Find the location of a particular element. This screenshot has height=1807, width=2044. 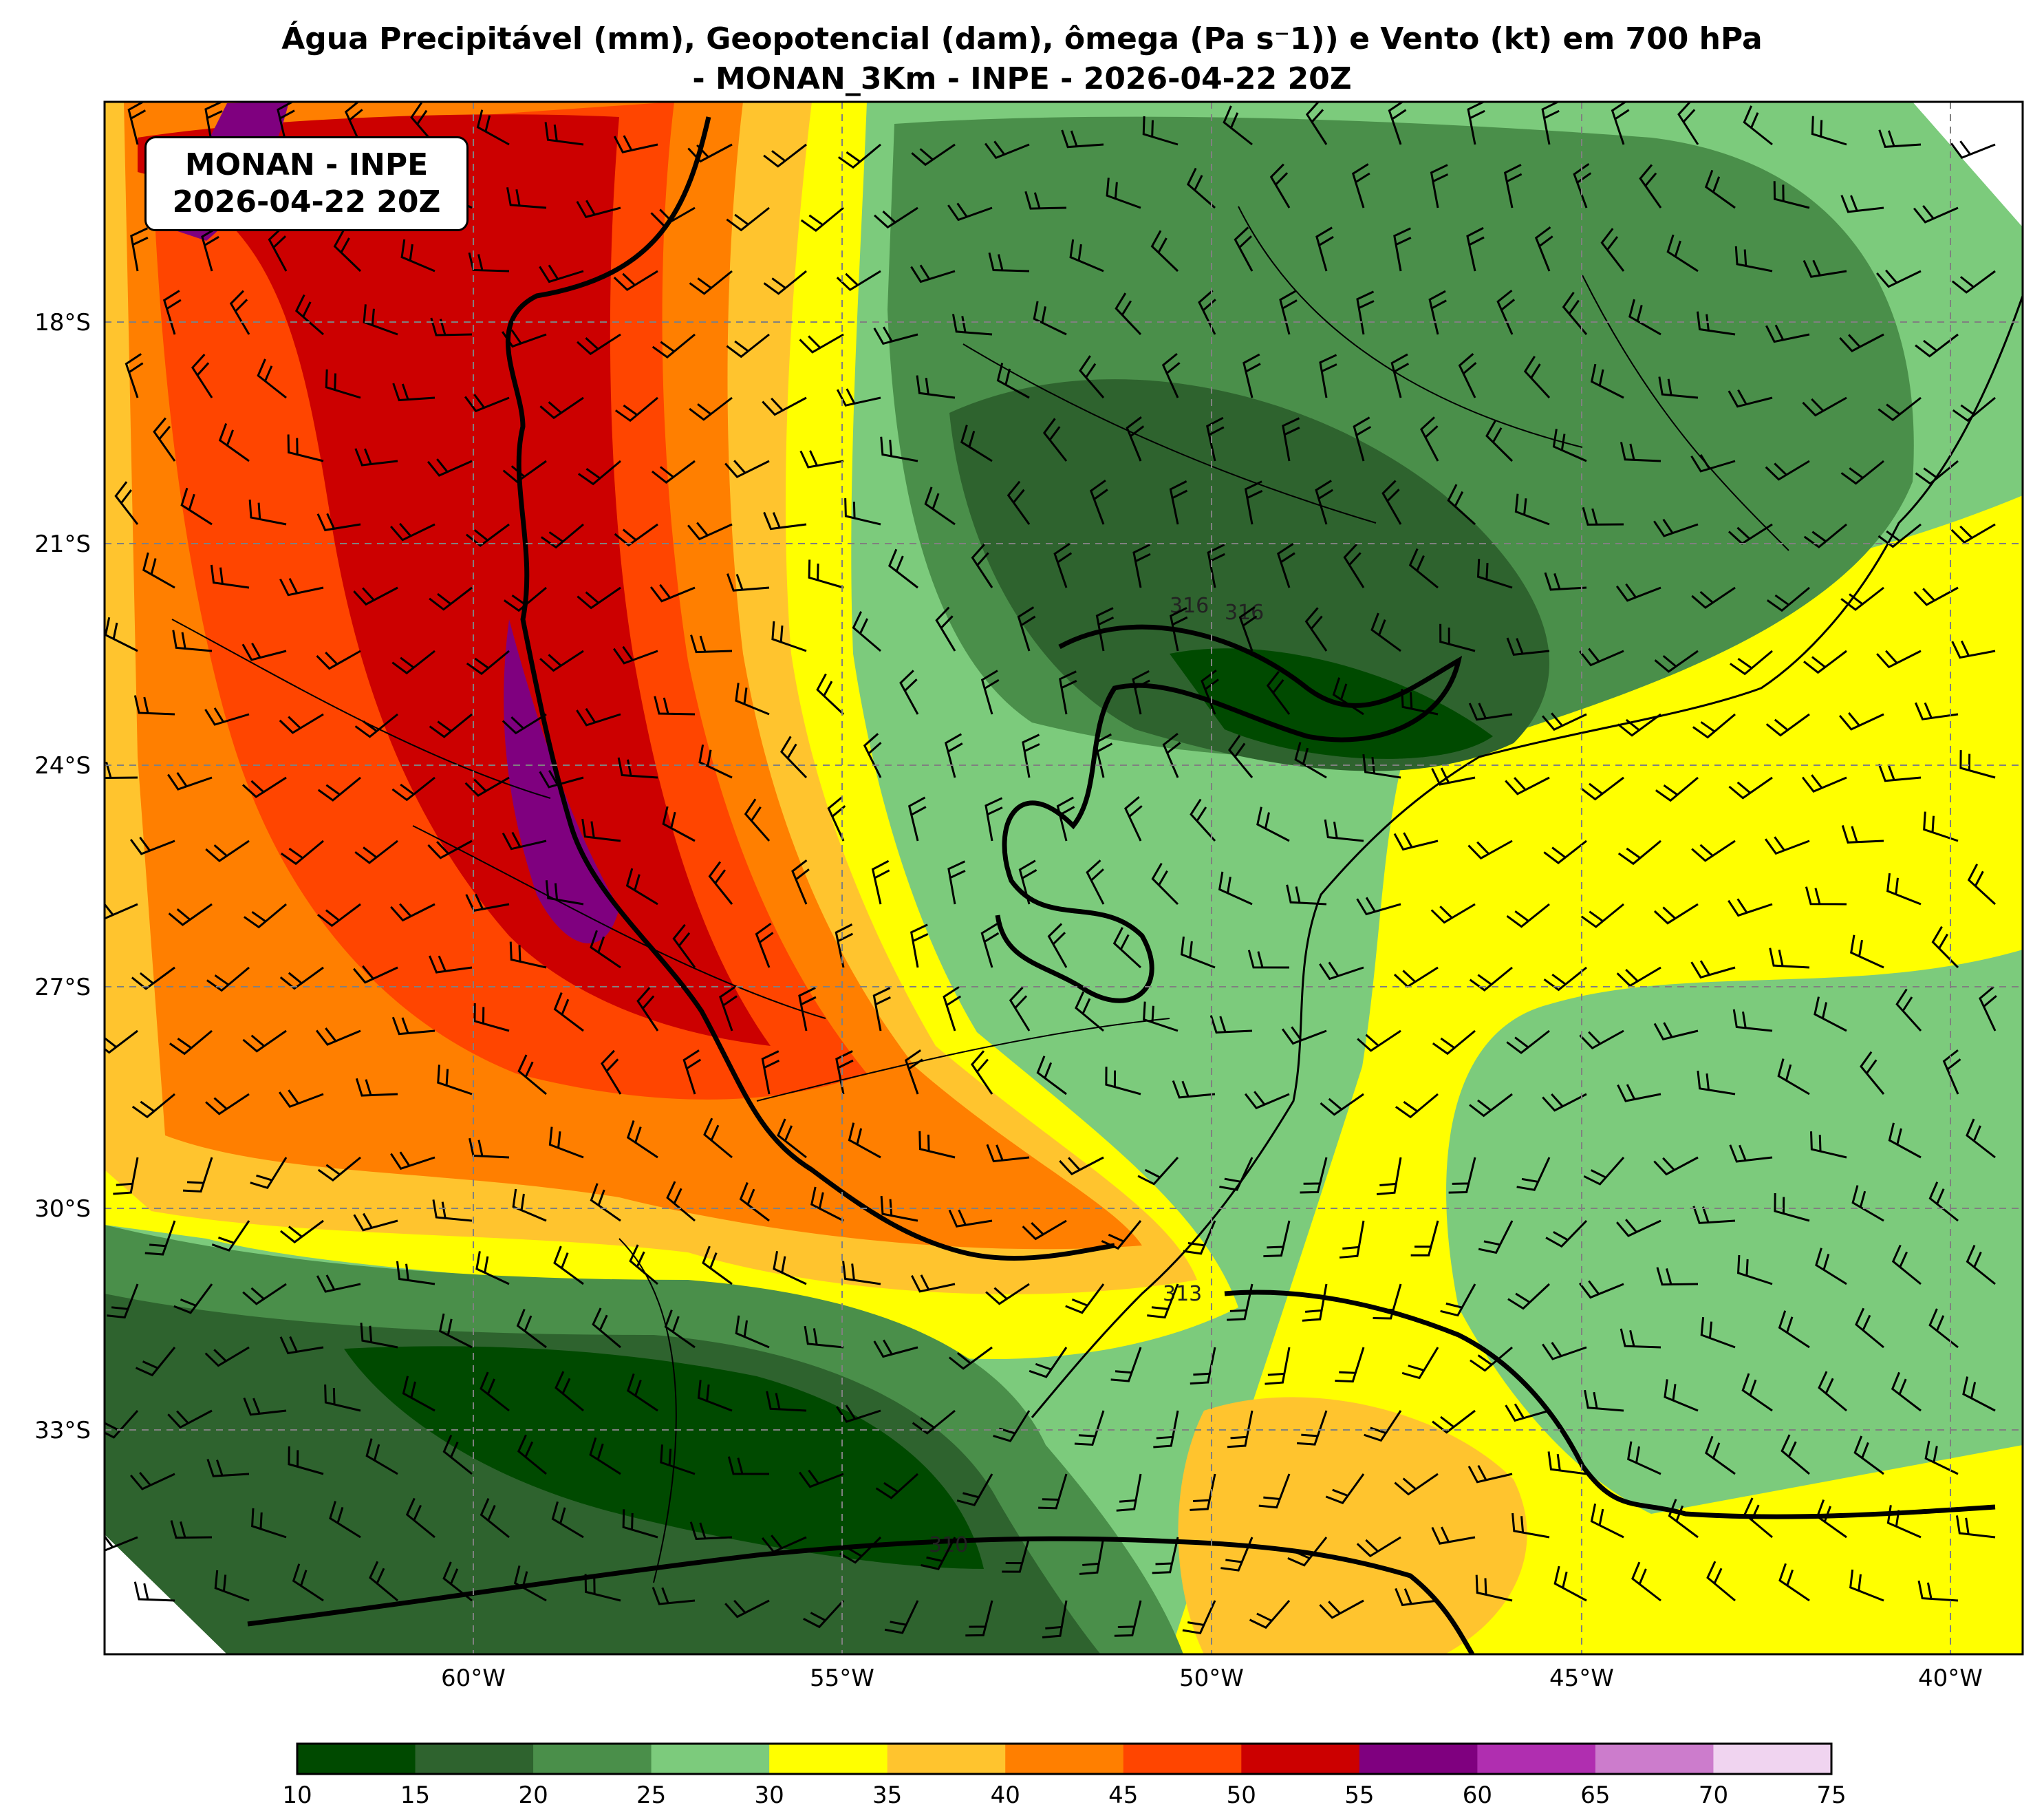

colorbar-tick-label: 50 is located at coordinates (1241, 1794).